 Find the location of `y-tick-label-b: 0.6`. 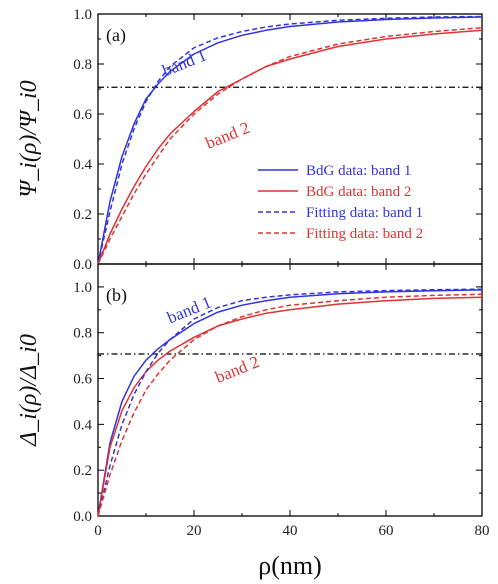

y-tick-label-b: 0.6 is located at coordinates (82, 380).